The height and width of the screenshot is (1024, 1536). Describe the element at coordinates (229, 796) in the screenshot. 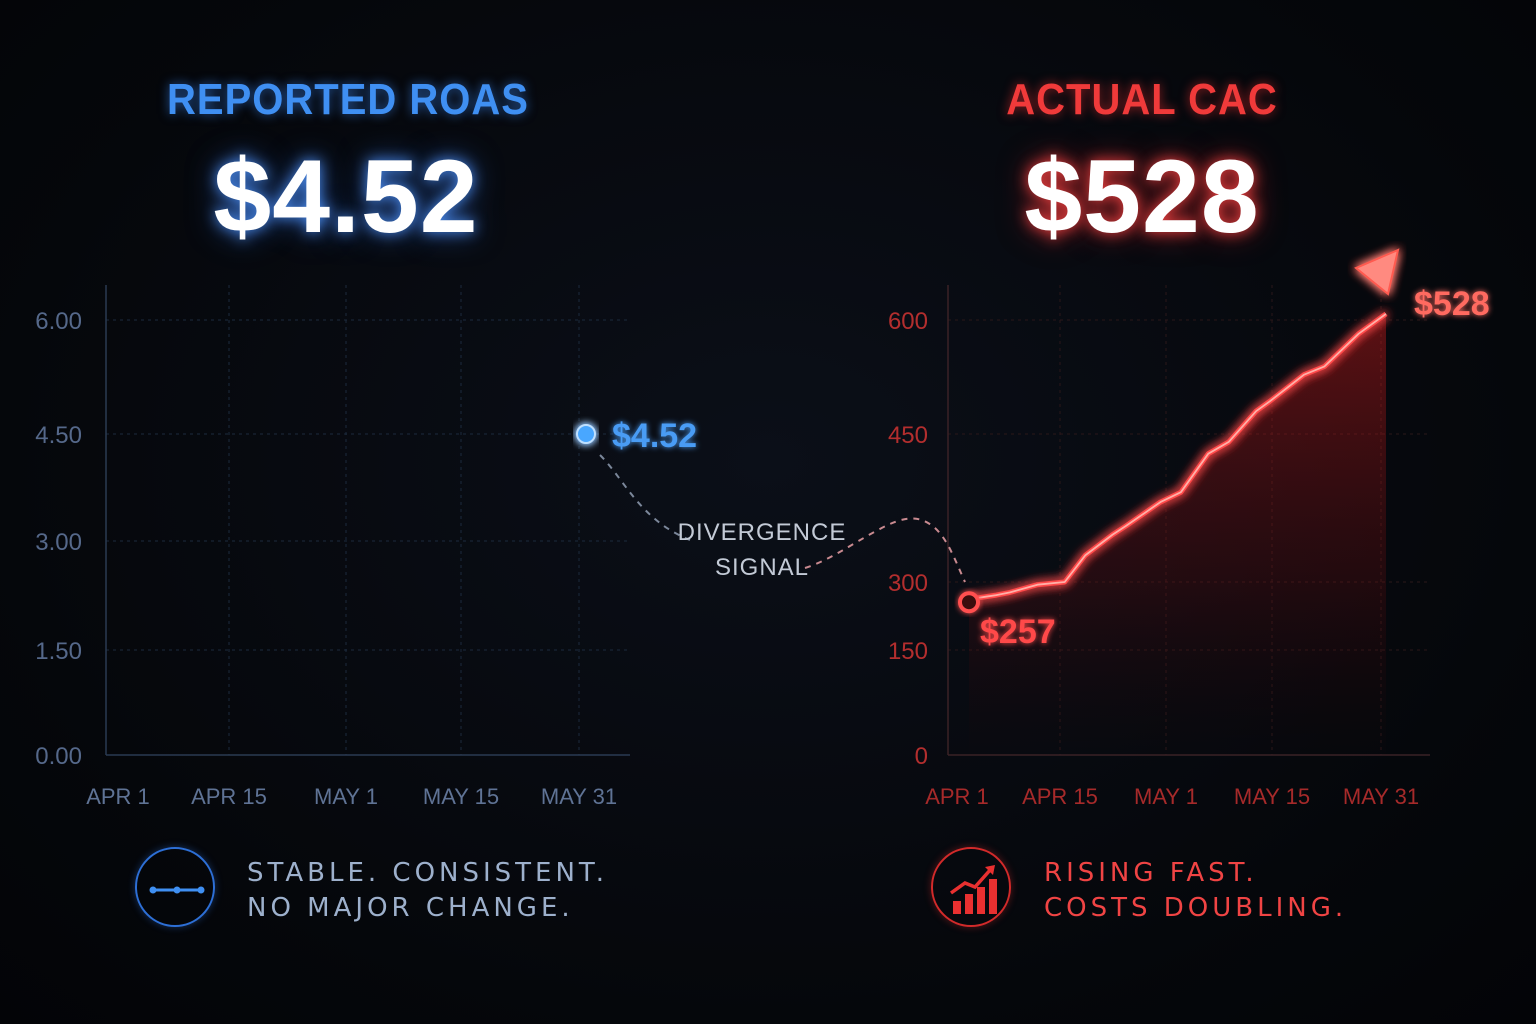

I see `roas-x-tick-label: APR 15` at that location.